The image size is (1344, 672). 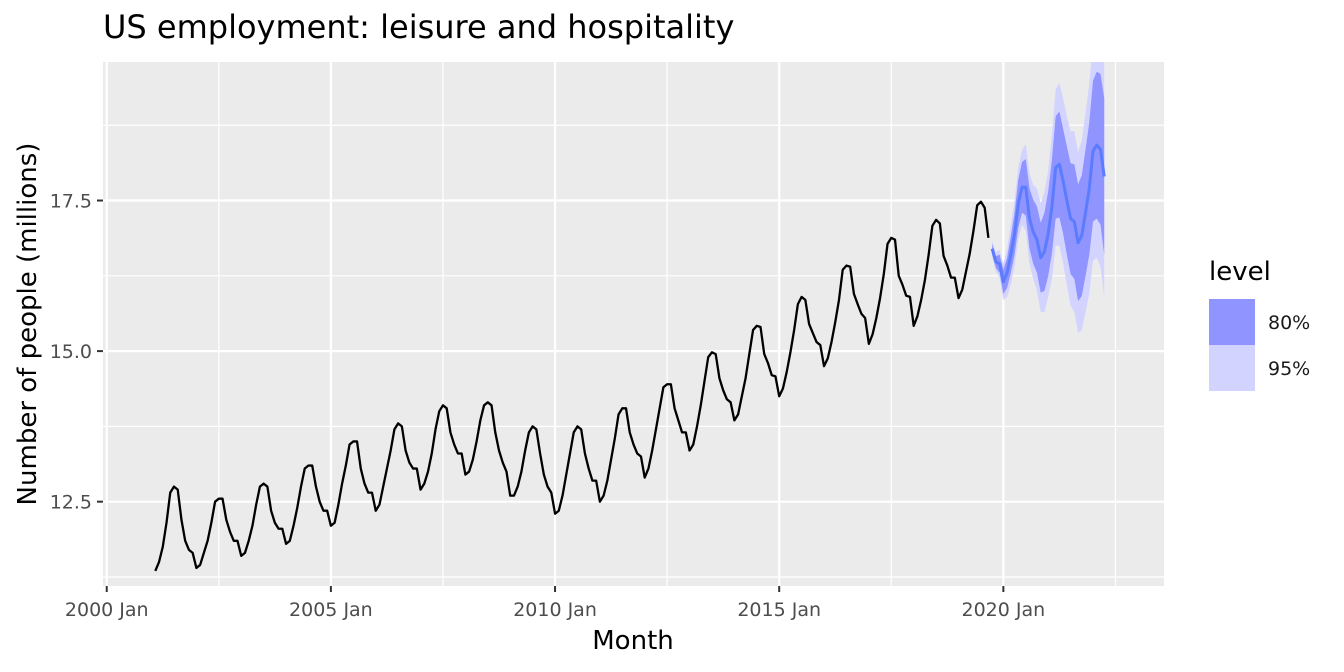 I want to click on x-axis-title: Month, so click(x=633, y=641).